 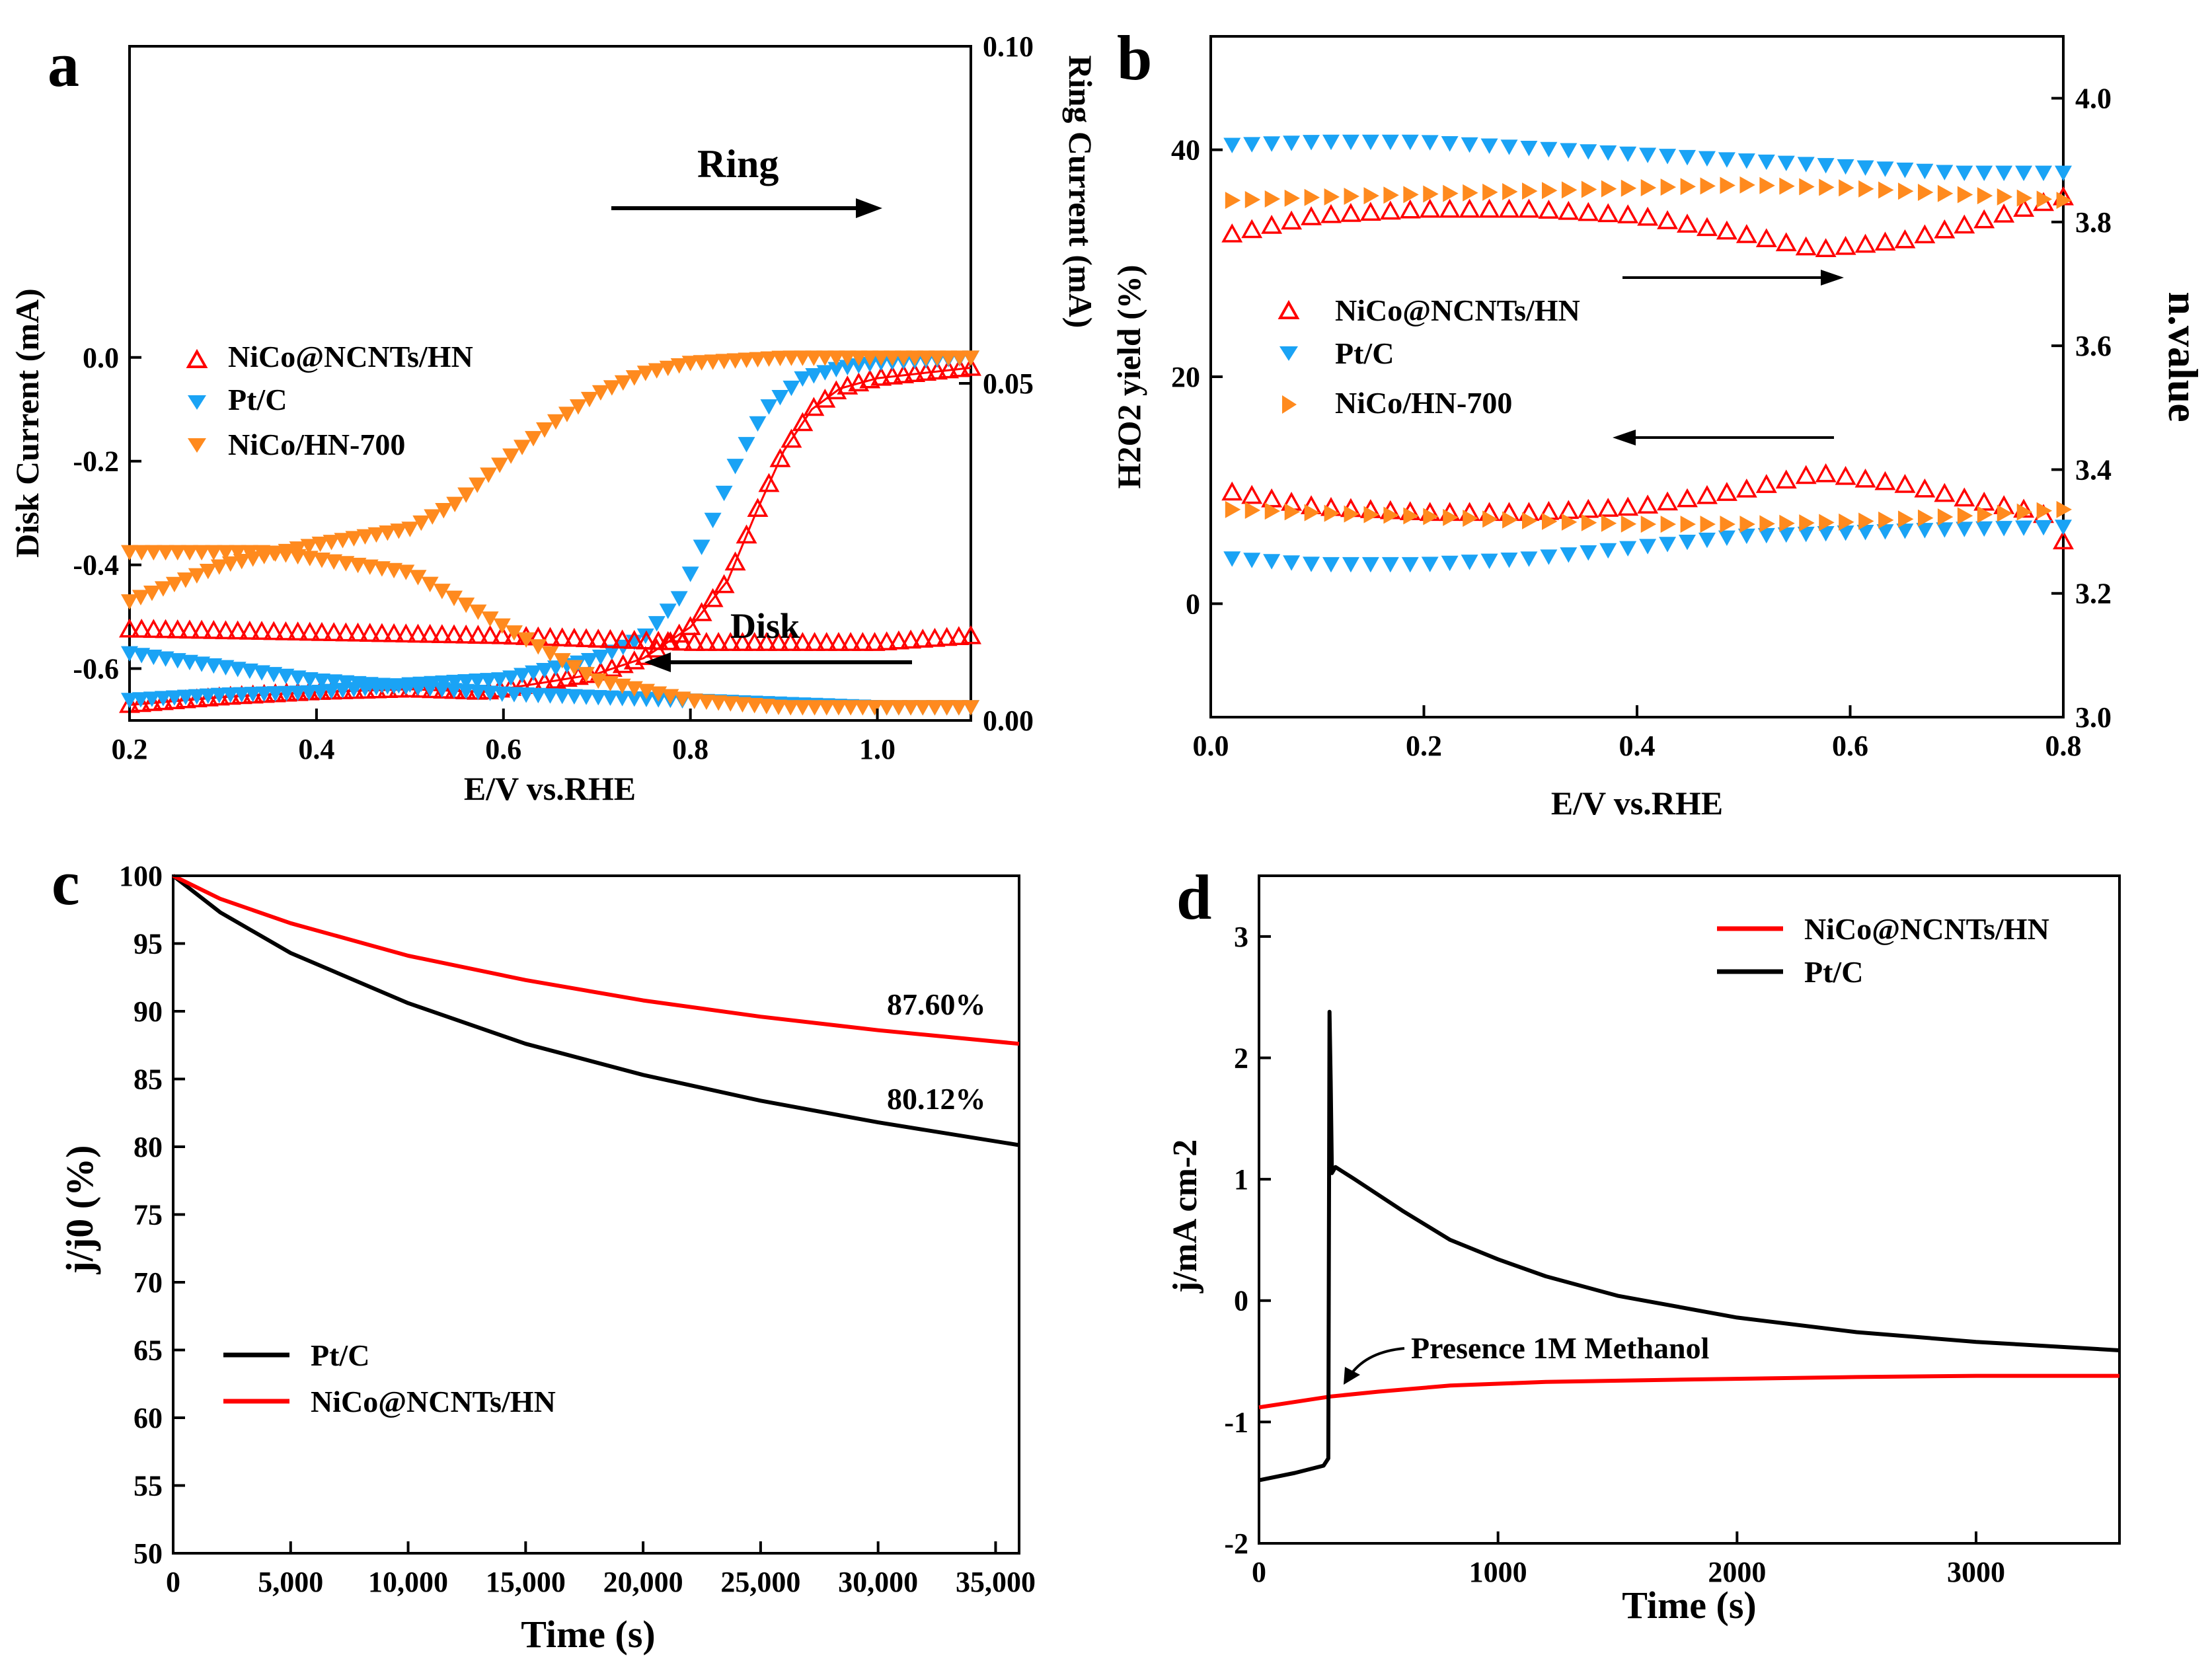 What do you see at coordinates (173, 1582) in the screenshot?
I see `panel-c-x-tick-label: 0` at bounding box center [173, 1582].